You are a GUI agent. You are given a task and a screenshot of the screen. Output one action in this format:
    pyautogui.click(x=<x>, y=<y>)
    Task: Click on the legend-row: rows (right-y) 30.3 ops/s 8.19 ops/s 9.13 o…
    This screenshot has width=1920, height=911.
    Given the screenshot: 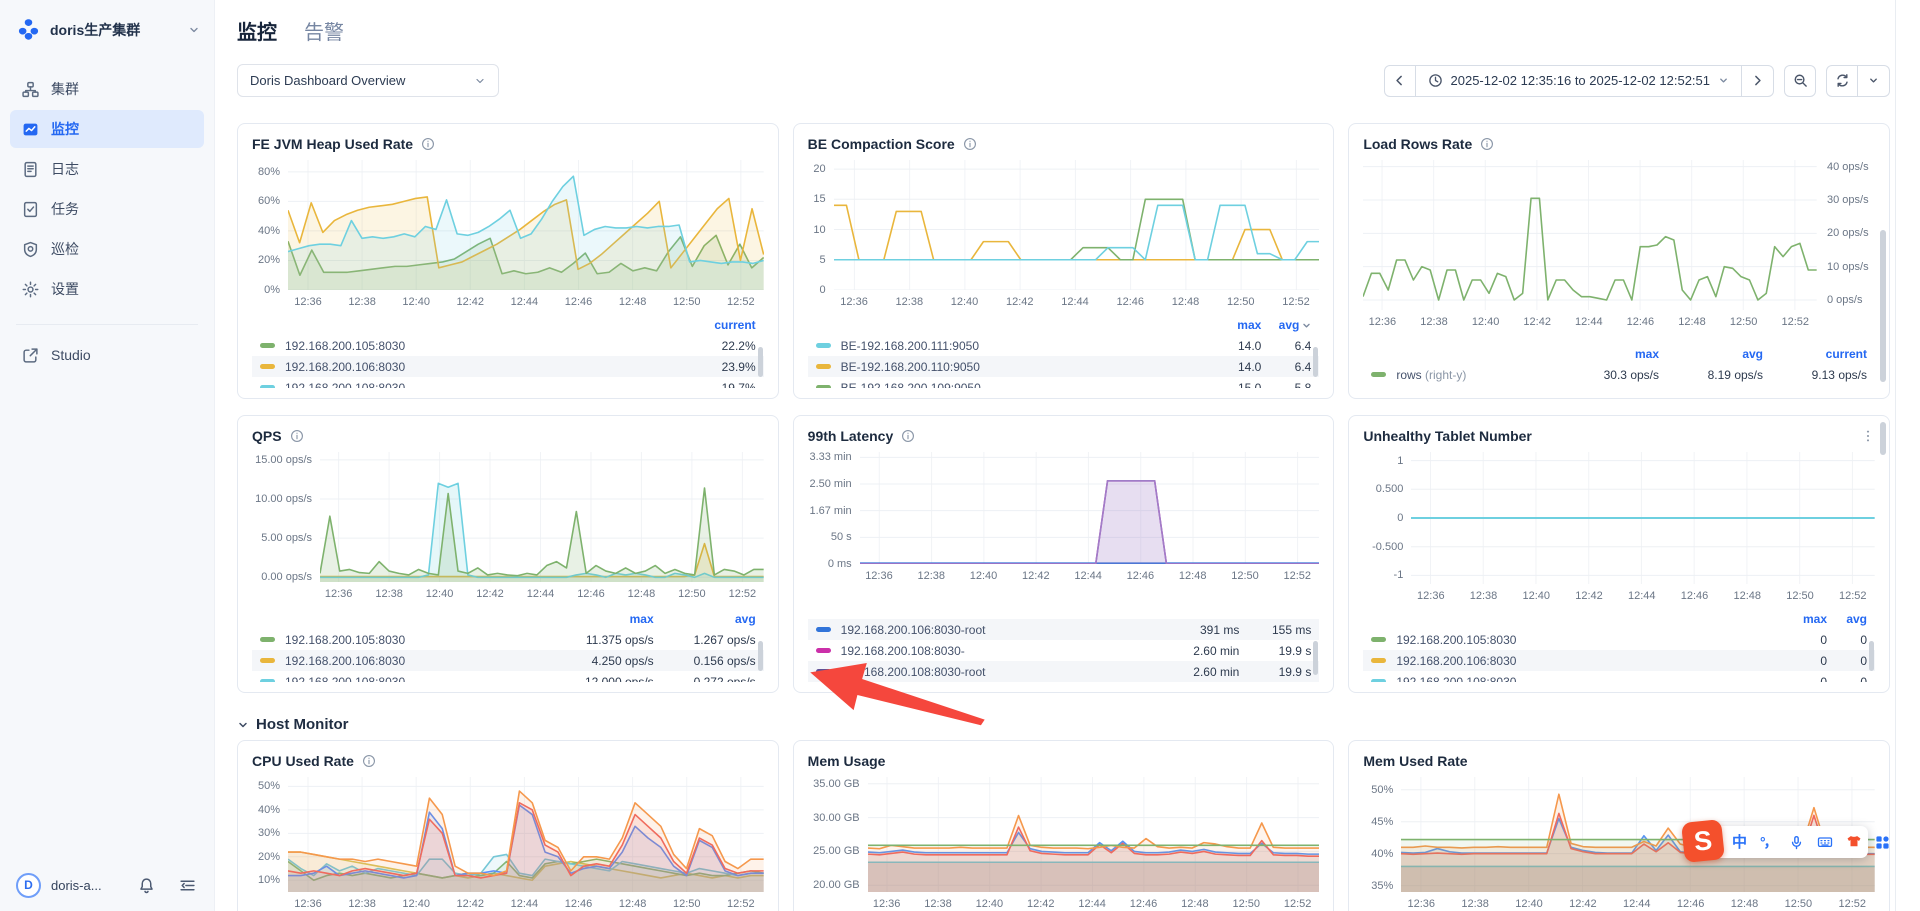 What is the action you would take?
    pyautogui.click(x=1619, y=374)
    